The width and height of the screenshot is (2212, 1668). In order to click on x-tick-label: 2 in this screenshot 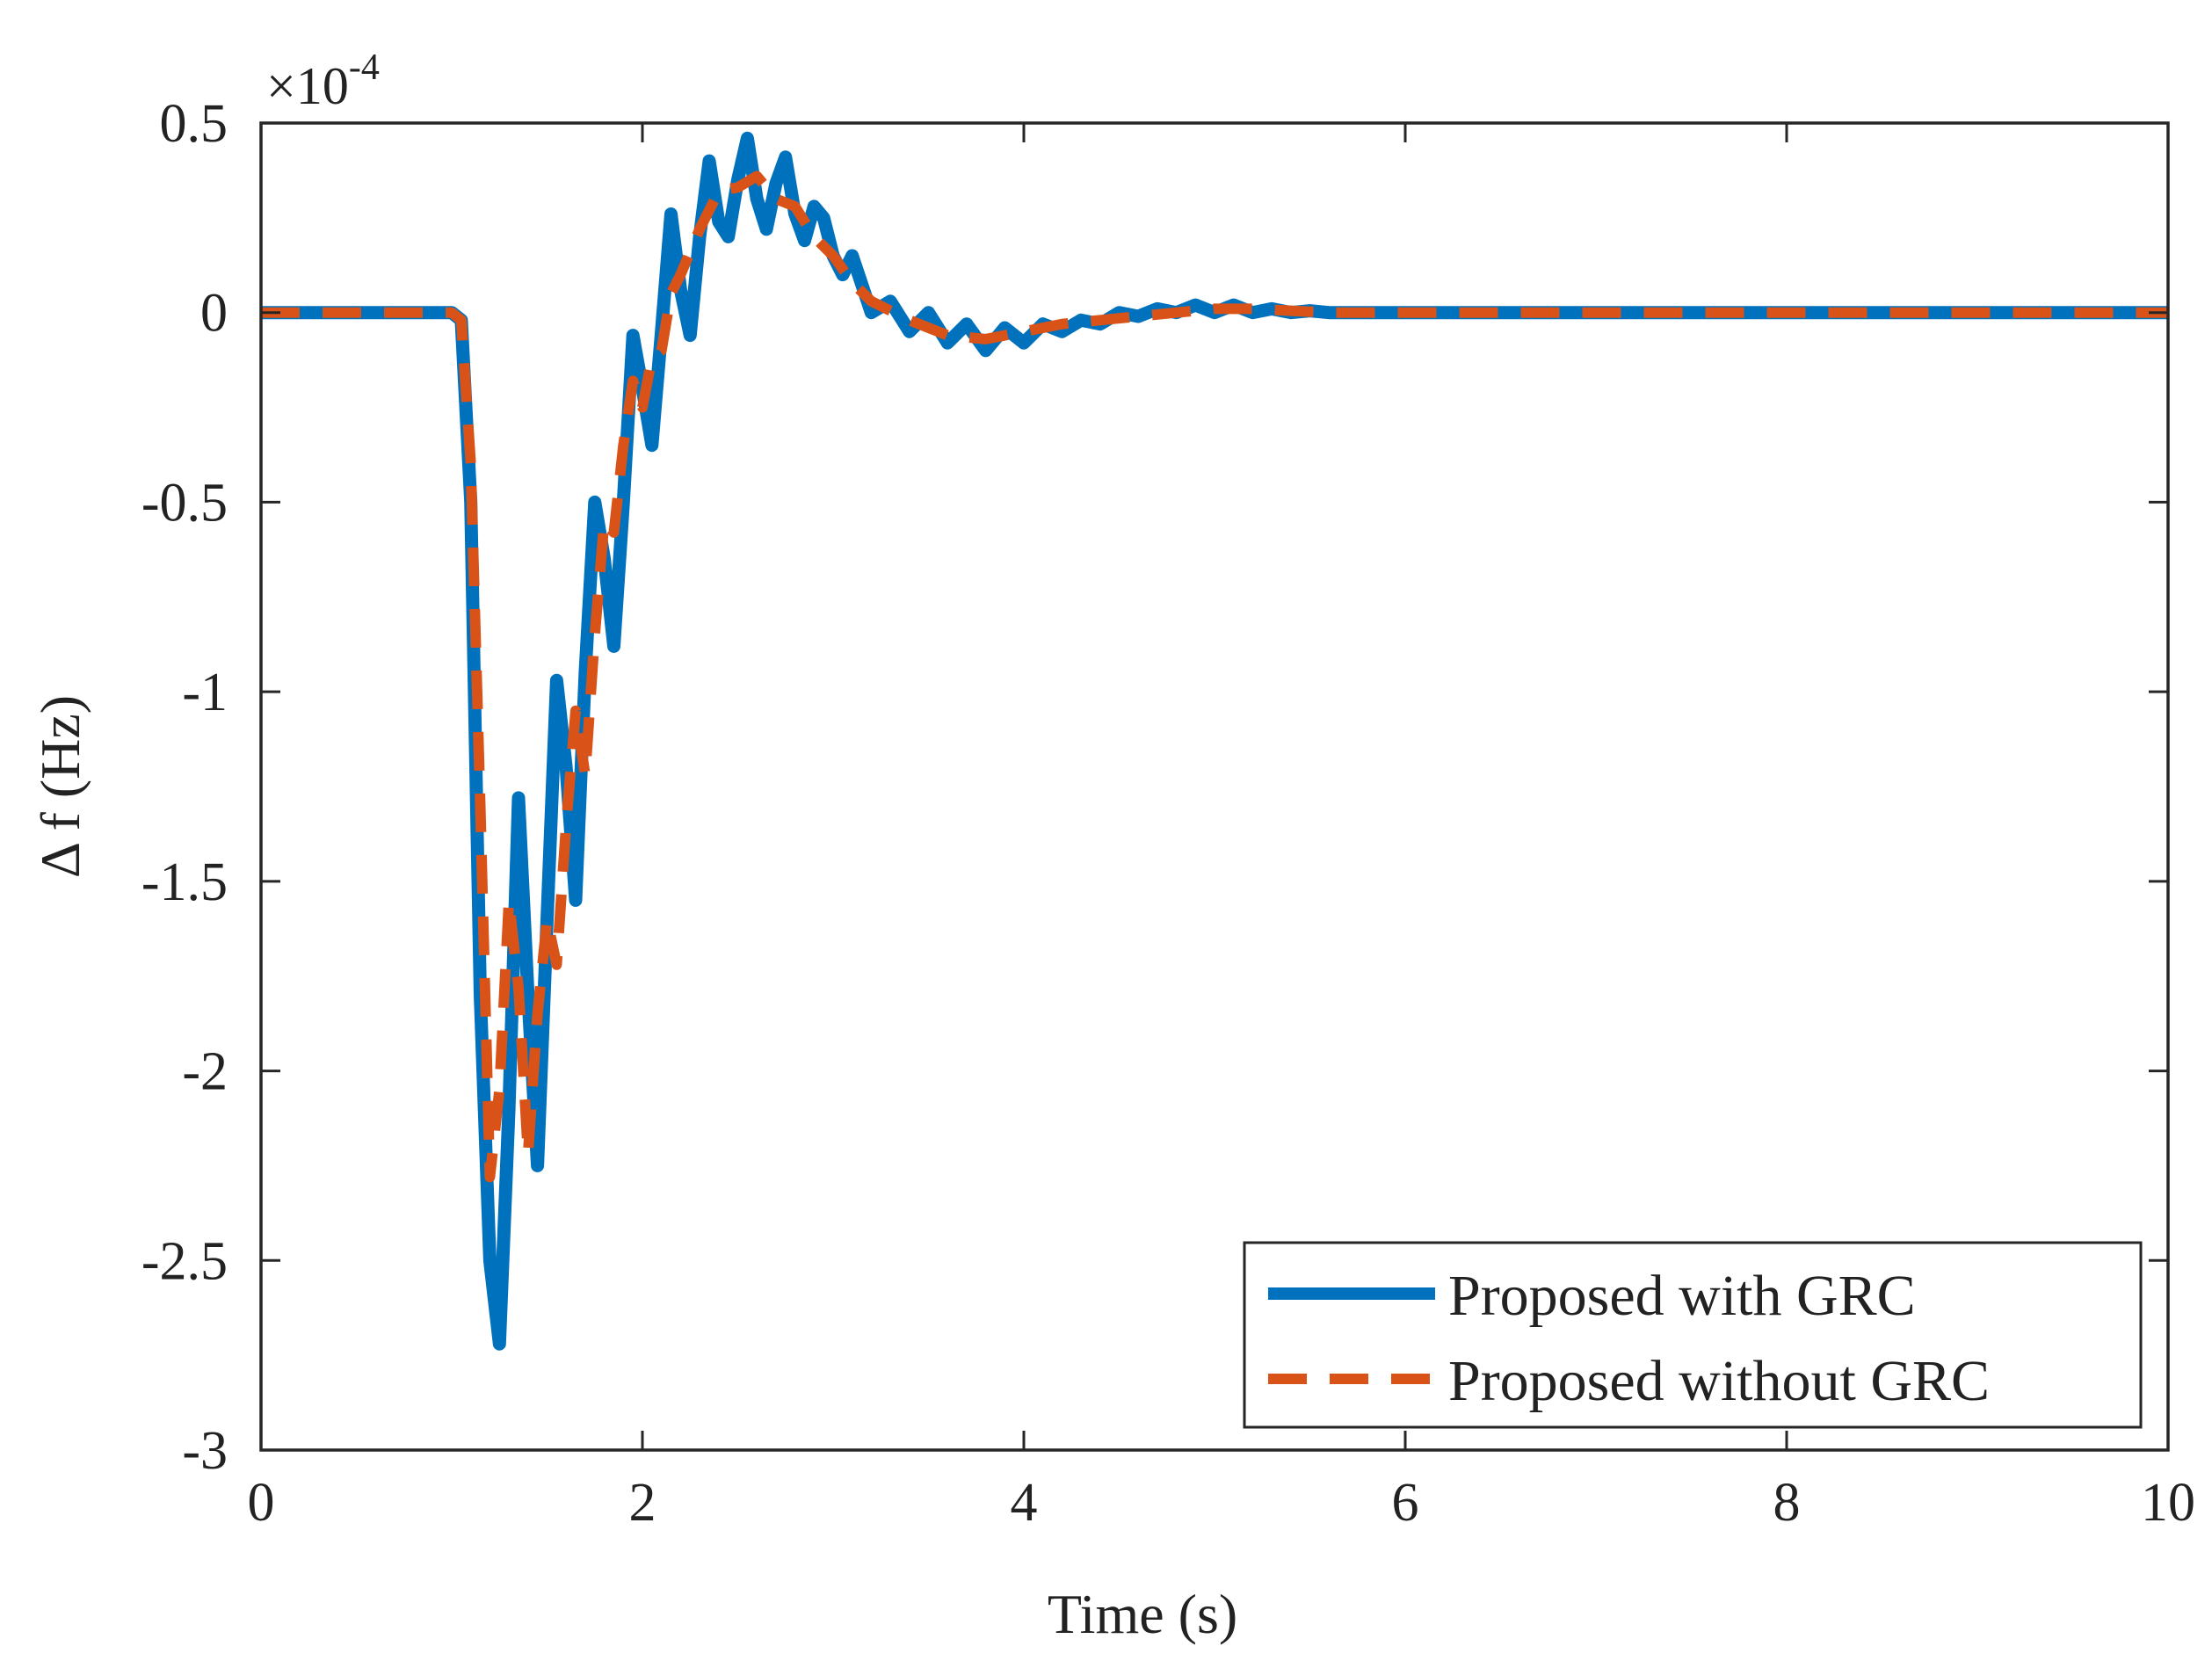, I will do `click(643, 1503)`.